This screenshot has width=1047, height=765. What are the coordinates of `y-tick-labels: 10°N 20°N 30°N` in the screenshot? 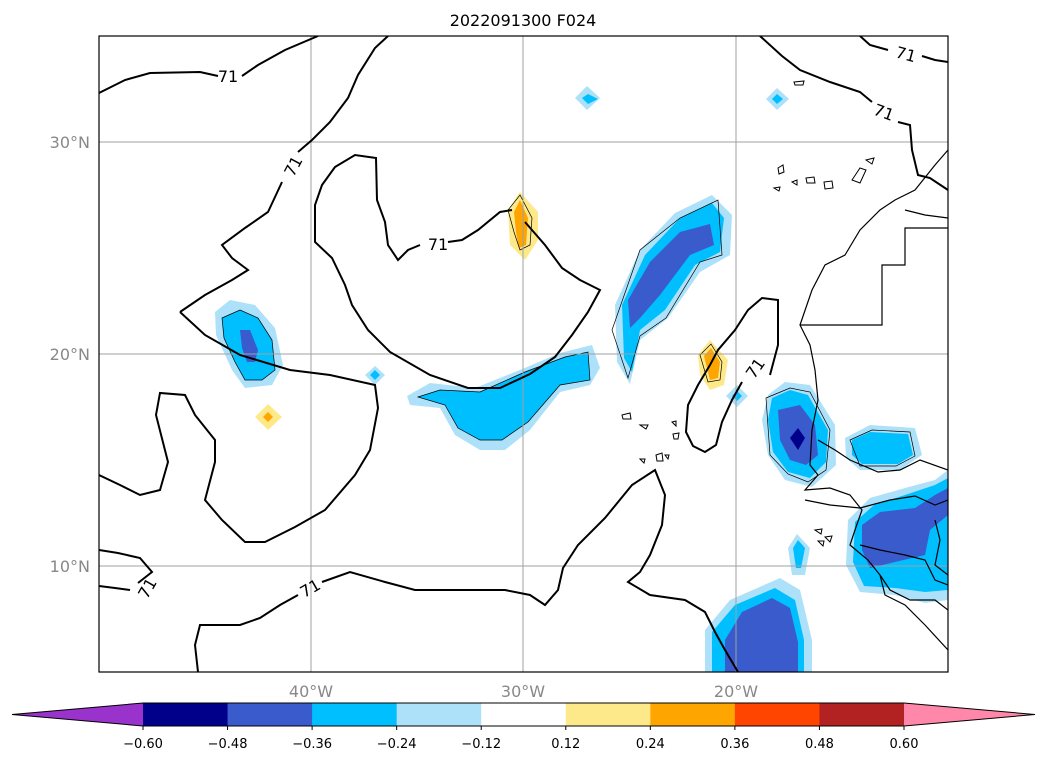 It's located at (70, 354).